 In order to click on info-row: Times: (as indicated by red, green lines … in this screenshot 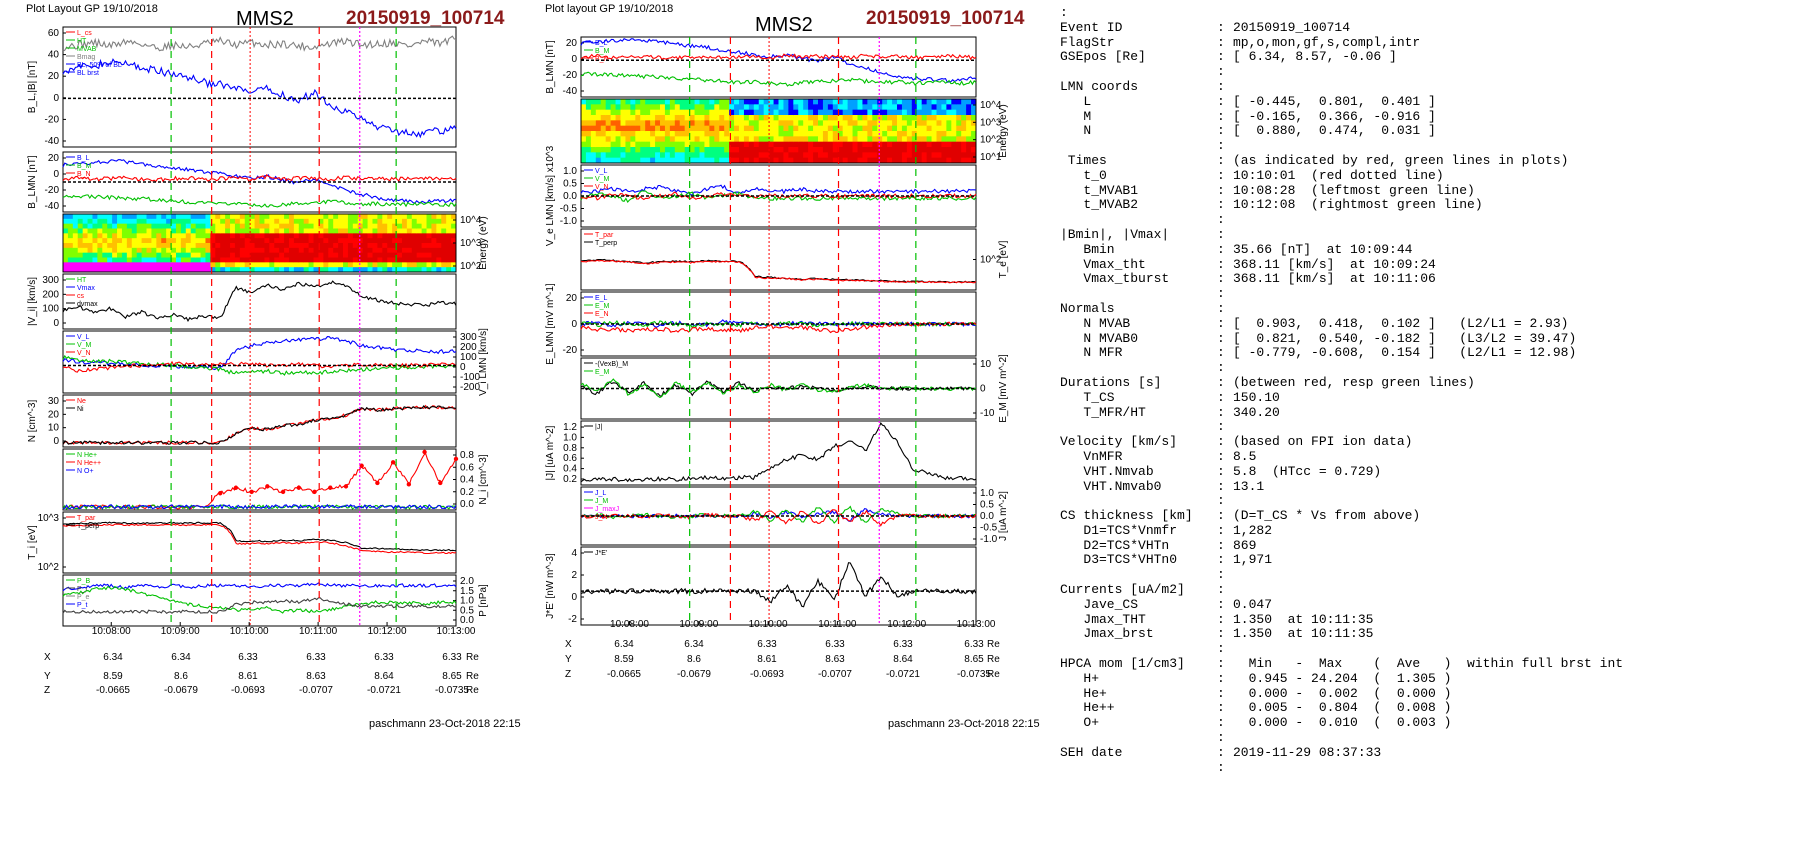, I will do `click(1341, 160)`.